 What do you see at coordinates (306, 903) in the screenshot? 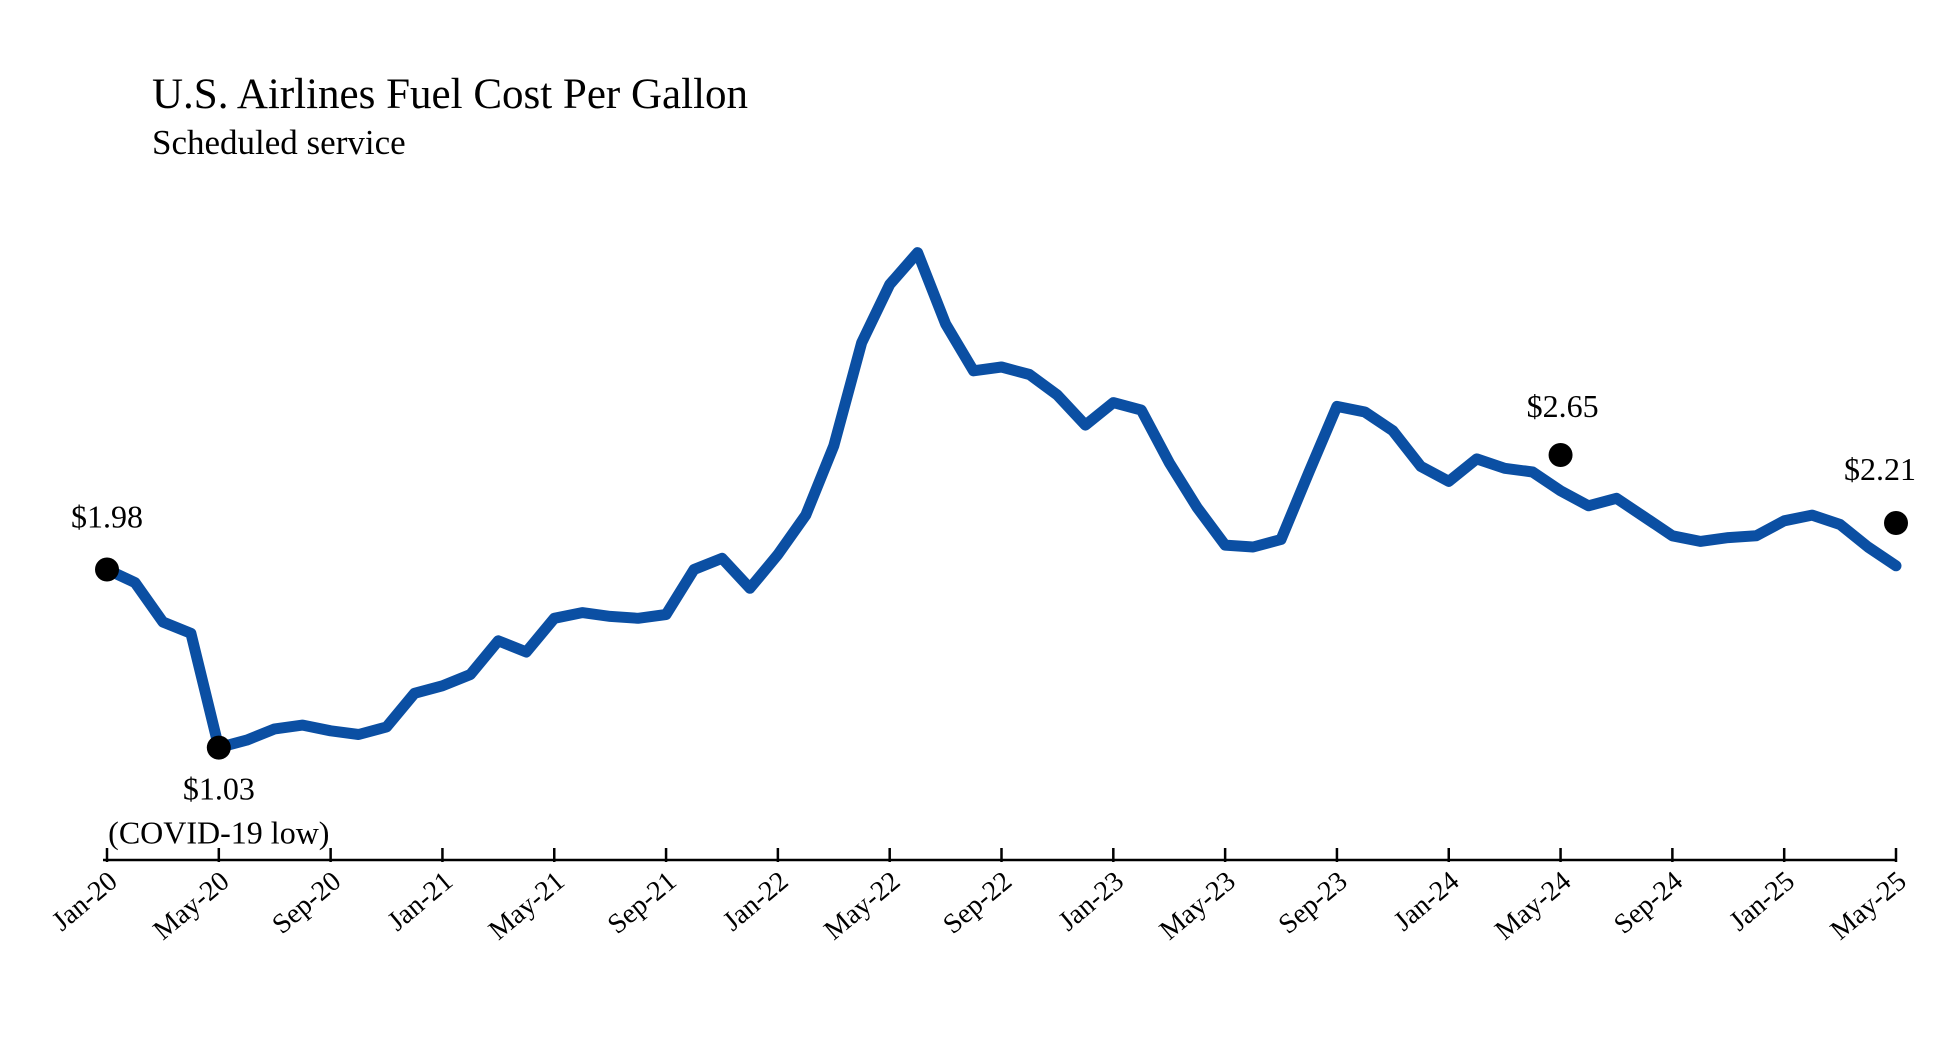
I see `x-tick-label: Sep-20` at bounding box center [306, 903].